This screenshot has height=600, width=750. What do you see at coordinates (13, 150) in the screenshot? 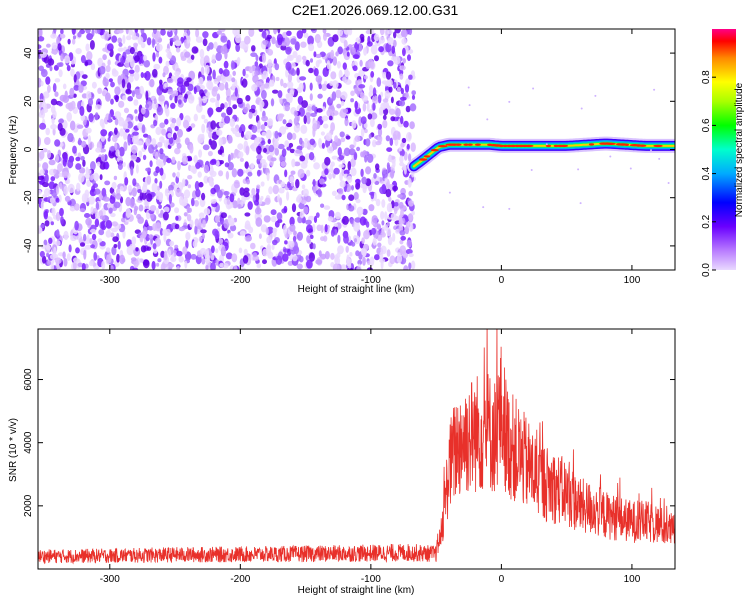
I see `spectrogram-y-axis-label: Frequency (Hz)` at bounding box center [13, 150].